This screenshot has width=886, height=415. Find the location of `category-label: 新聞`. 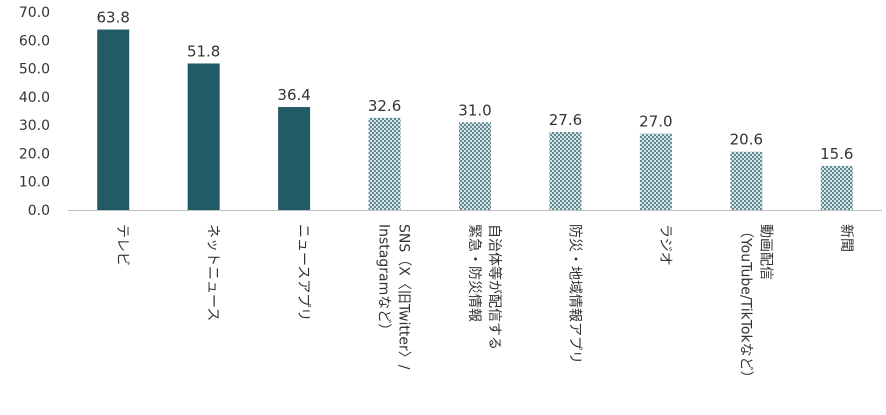

category-label: 新聞 is located at coordinates (846, 238).